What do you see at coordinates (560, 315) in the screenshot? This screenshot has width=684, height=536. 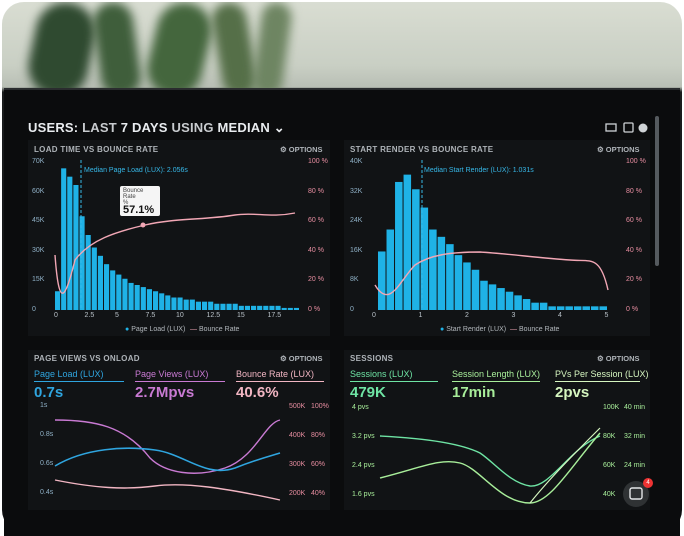 I see `tick-label: 4` at bounding box center [560, 315].